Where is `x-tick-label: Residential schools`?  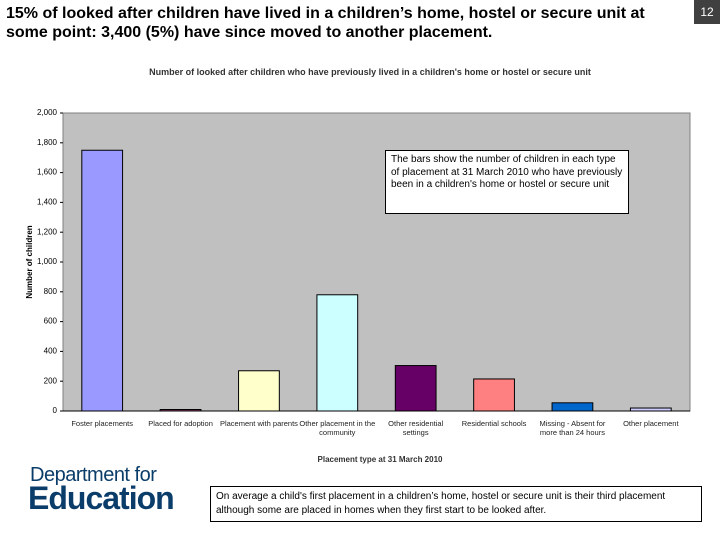
x-tick-label: Residential schools is located at coordinates (494, 423).